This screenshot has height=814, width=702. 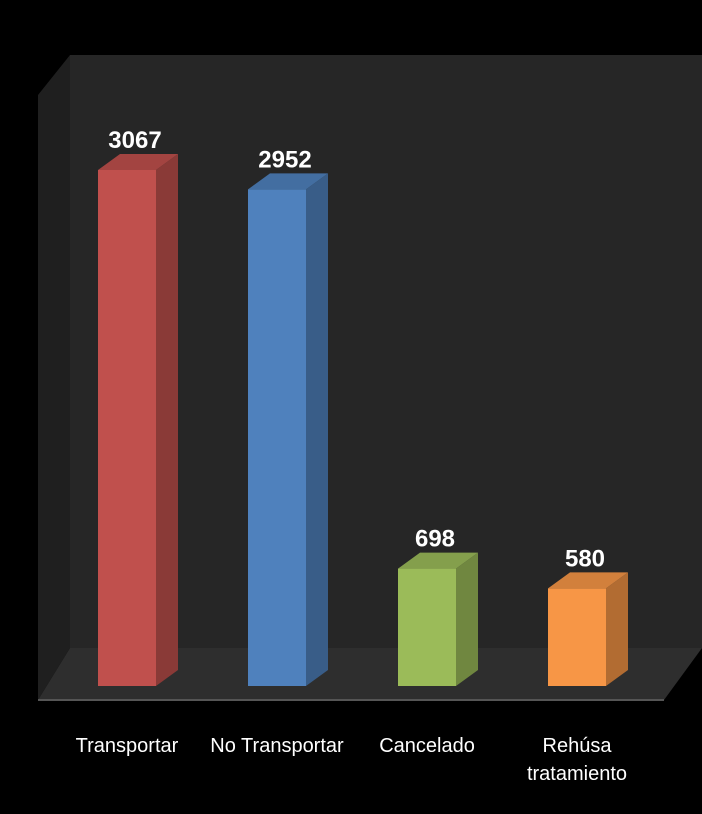 What do you see at coordinates (127, 746) in the screenshot?
I see `category-label-0: Transportar` at bounding box center [127, 746].